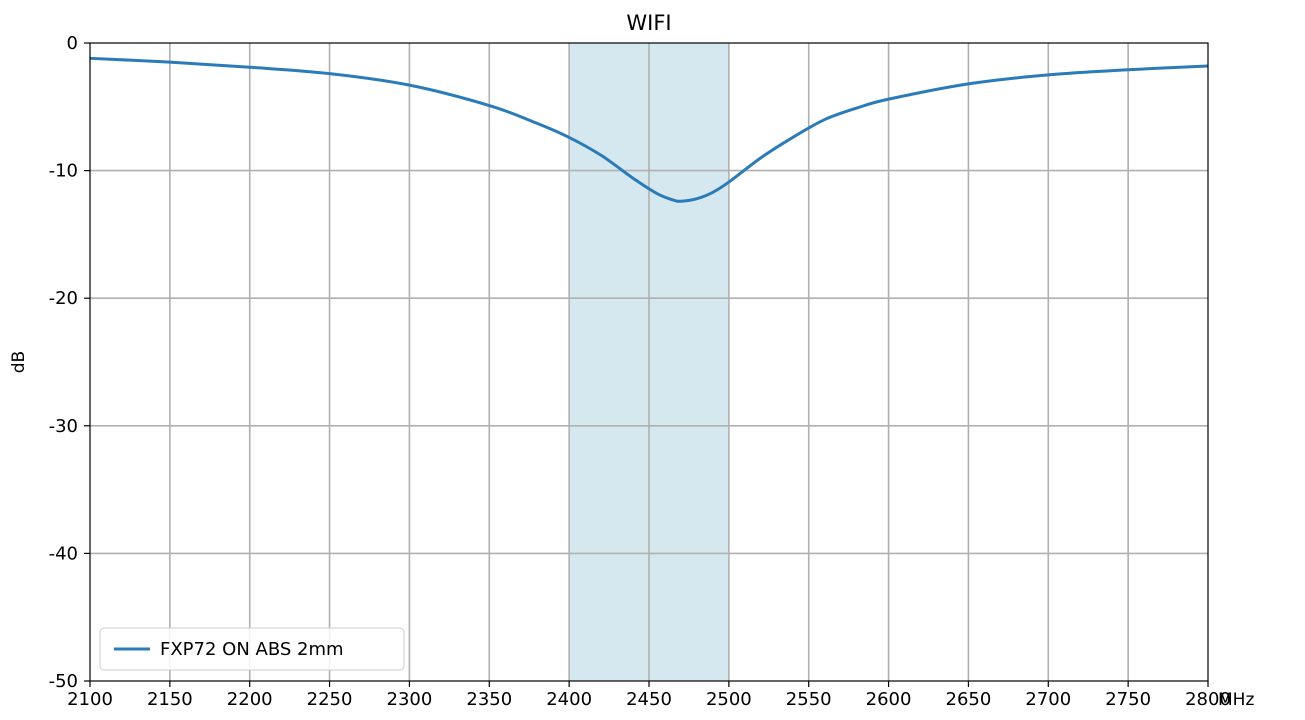 The width and height of the screenshot is (1305, 720). Describe the element at coordinates (250, 699) in the screenshot. I see `x-tick-label: 2200` at that location.